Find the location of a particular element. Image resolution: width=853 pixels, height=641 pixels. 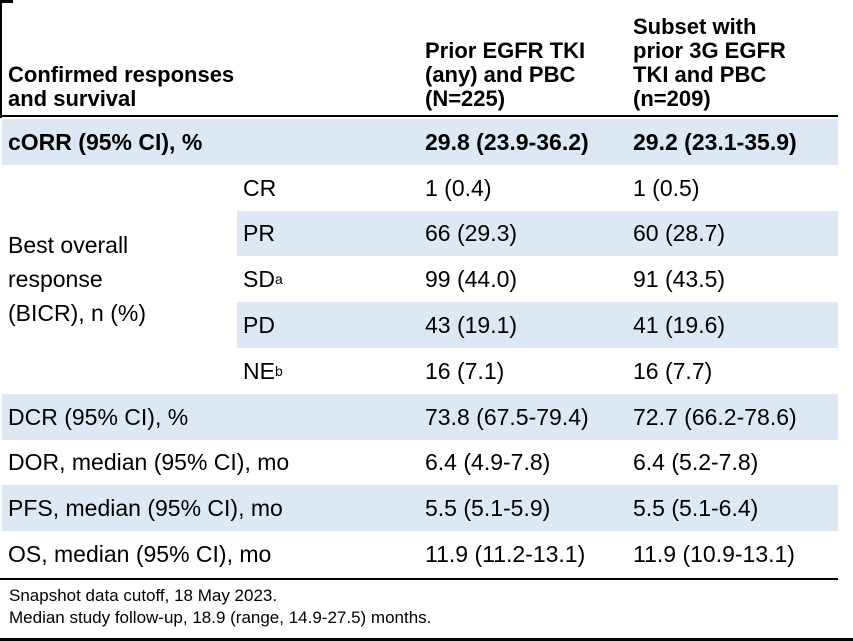

sub-row-label-cr: CR is located at coordinates (328, 188).